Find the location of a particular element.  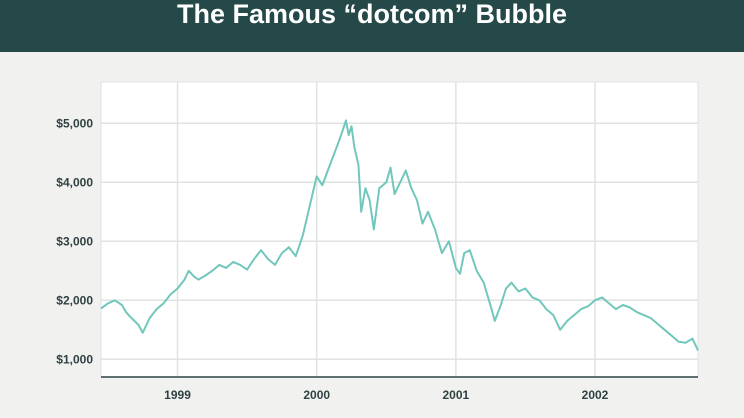

x-tick-label: 2002 is located at coordinates (595, 395).